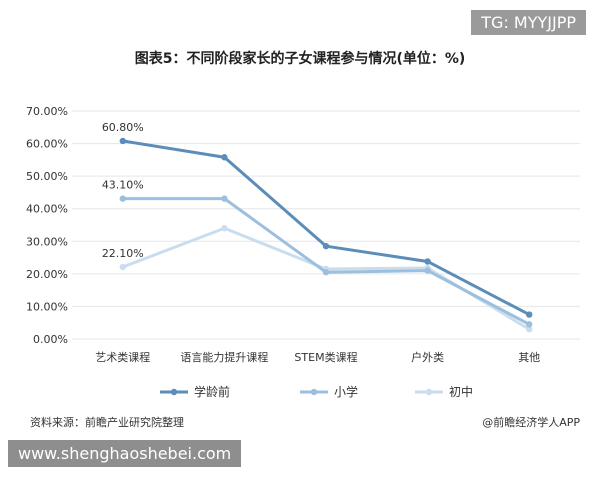  I want to click on legend-label-0: 学龄前, so click(212, 391).